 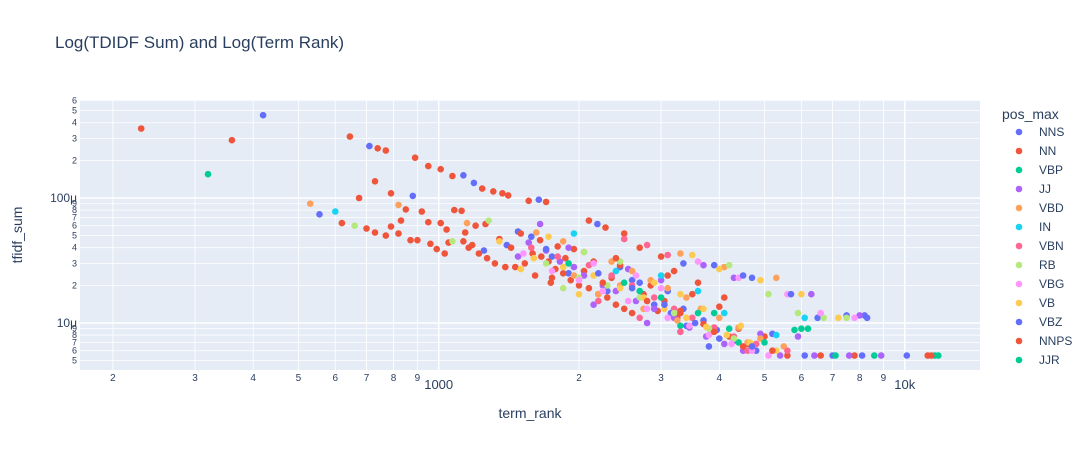 What do you see at coordinates (1033, 189) in the screenshot?
I see `legend-item-jj: JJ` at bounding box center [1033, 189].